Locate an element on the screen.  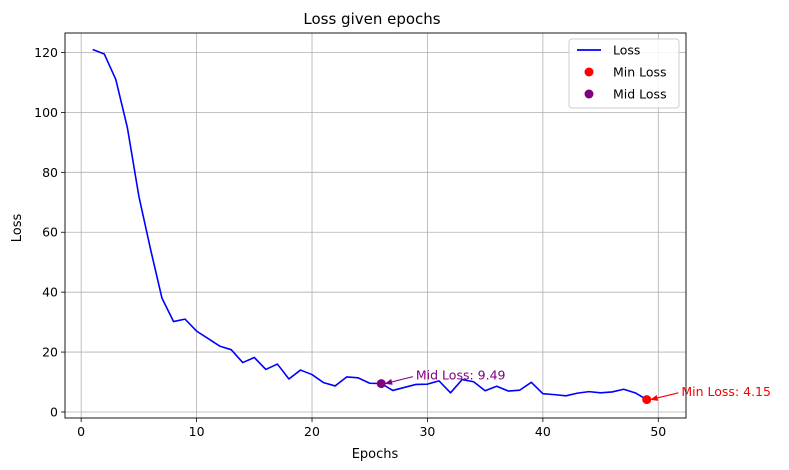
x-axis-label: Epochs is located at coordinates (375, 454).